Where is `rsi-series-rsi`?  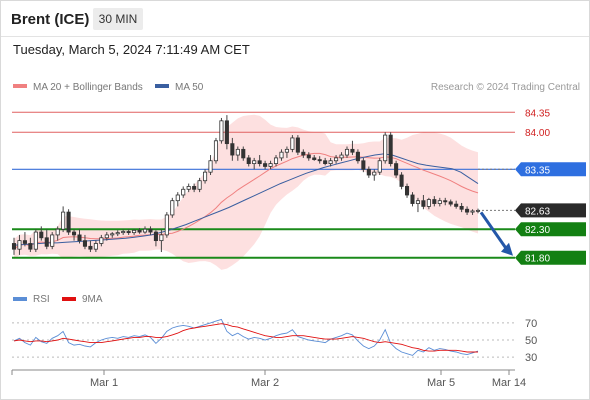 rsi-series-rsi is located at coordinates (246, 337).